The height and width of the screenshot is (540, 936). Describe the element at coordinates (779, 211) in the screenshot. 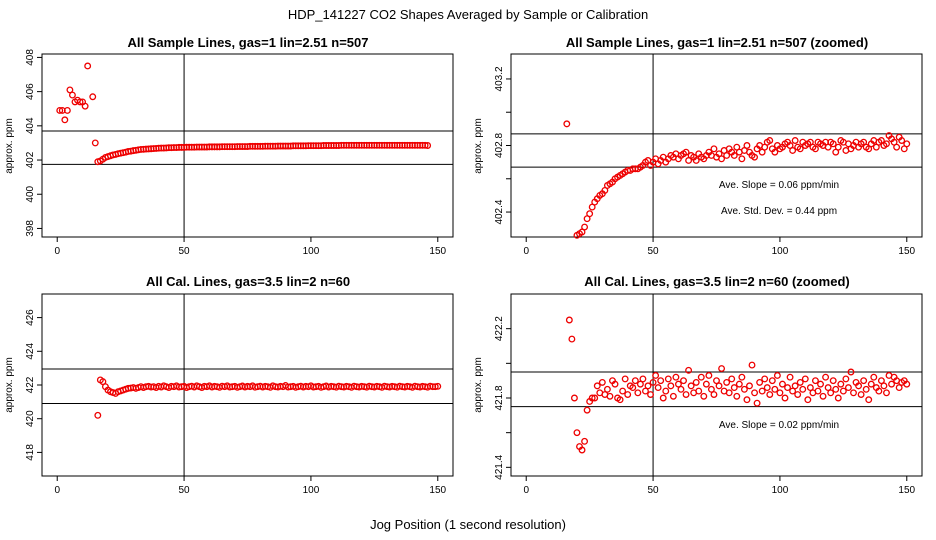

I see `annotation-text: Ave. Std. Dev. = 0.44 ppm` at that location.